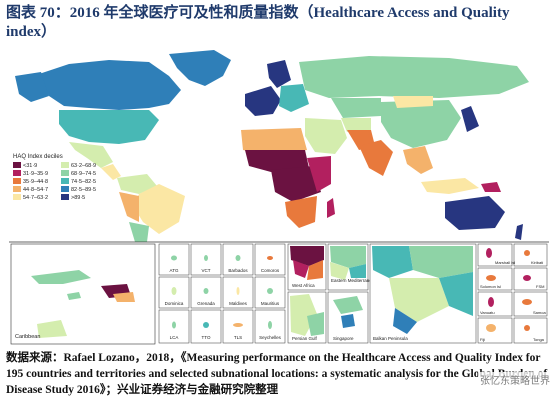 The width and height of the screenshot is (558, 406). What do you see at coordinates (307, 317) in the screenshot?
I see `inset-persian-gulf: Persian Gulf` at bounding box center [307, 317].